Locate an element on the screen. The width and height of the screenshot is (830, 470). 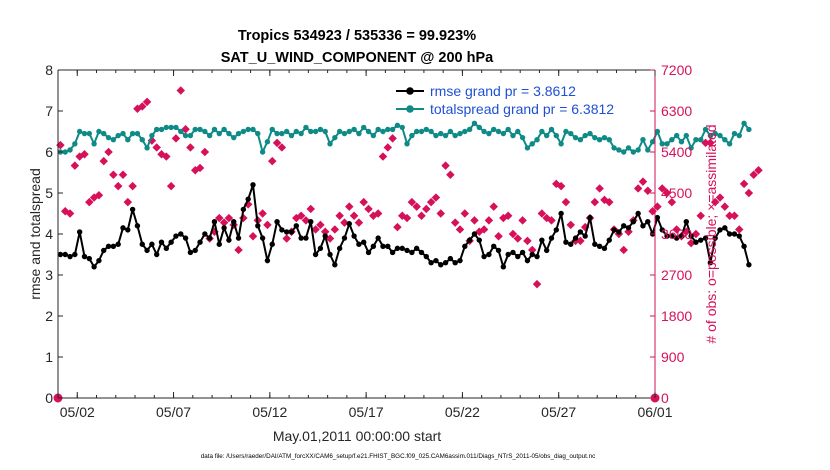
left-tick-label: 1 is located at coordinates (49, 357).